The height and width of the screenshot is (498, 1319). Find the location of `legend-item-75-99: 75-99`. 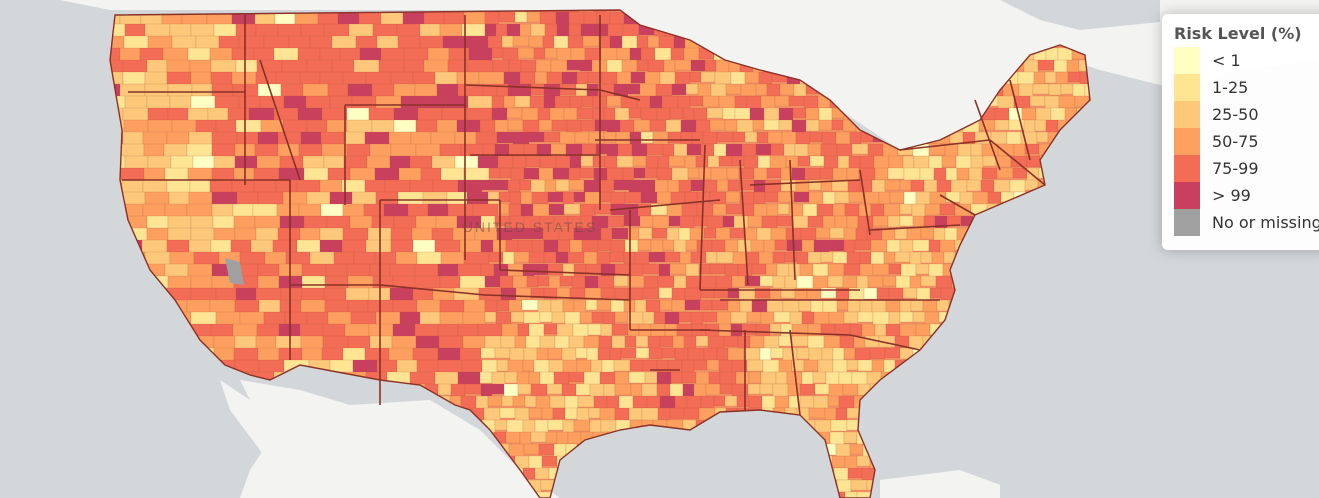

legend-item-75-99: 75-99 is located at coordinates (1246, 168).